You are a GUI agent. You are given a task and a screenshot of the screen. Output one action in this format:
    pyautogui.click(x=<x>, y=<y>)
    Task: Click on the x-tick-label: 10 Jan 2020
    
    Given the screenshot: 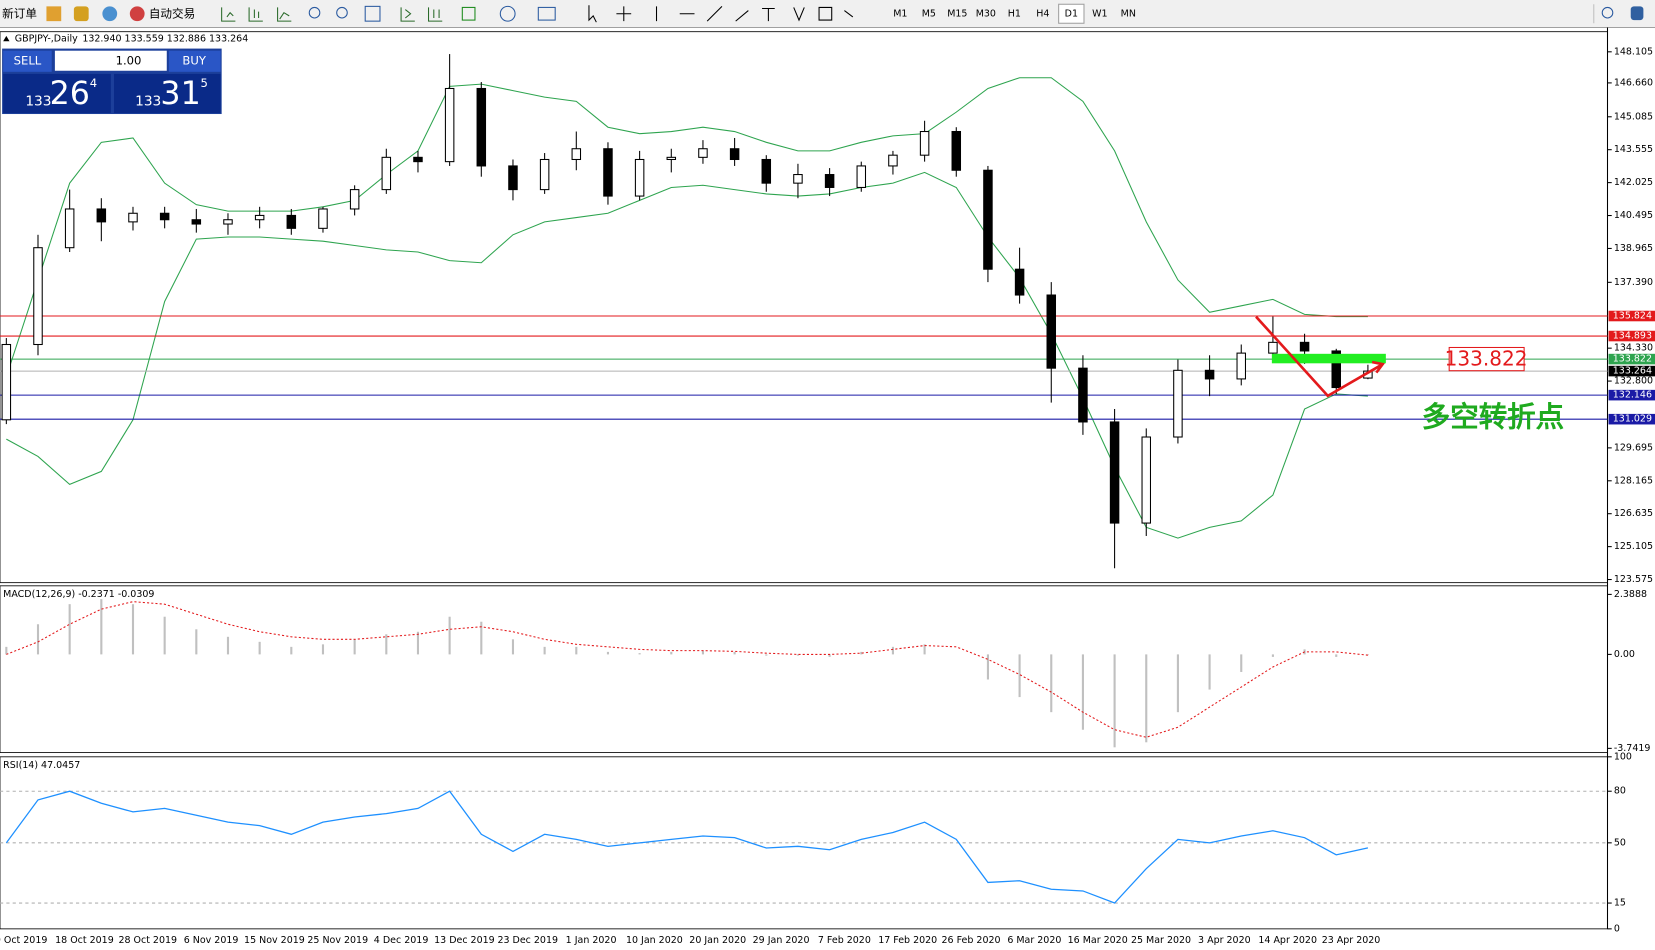 What is the action you would take?
    pyautogui.click(x=654, y=940)
    